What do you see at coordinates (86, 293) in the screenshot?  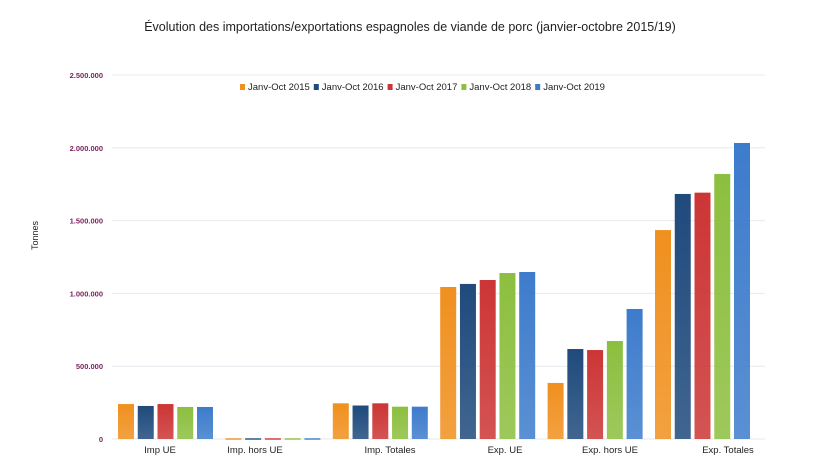 I see `y-tick-label: 1.000.000` at bounding box center [86, 293].